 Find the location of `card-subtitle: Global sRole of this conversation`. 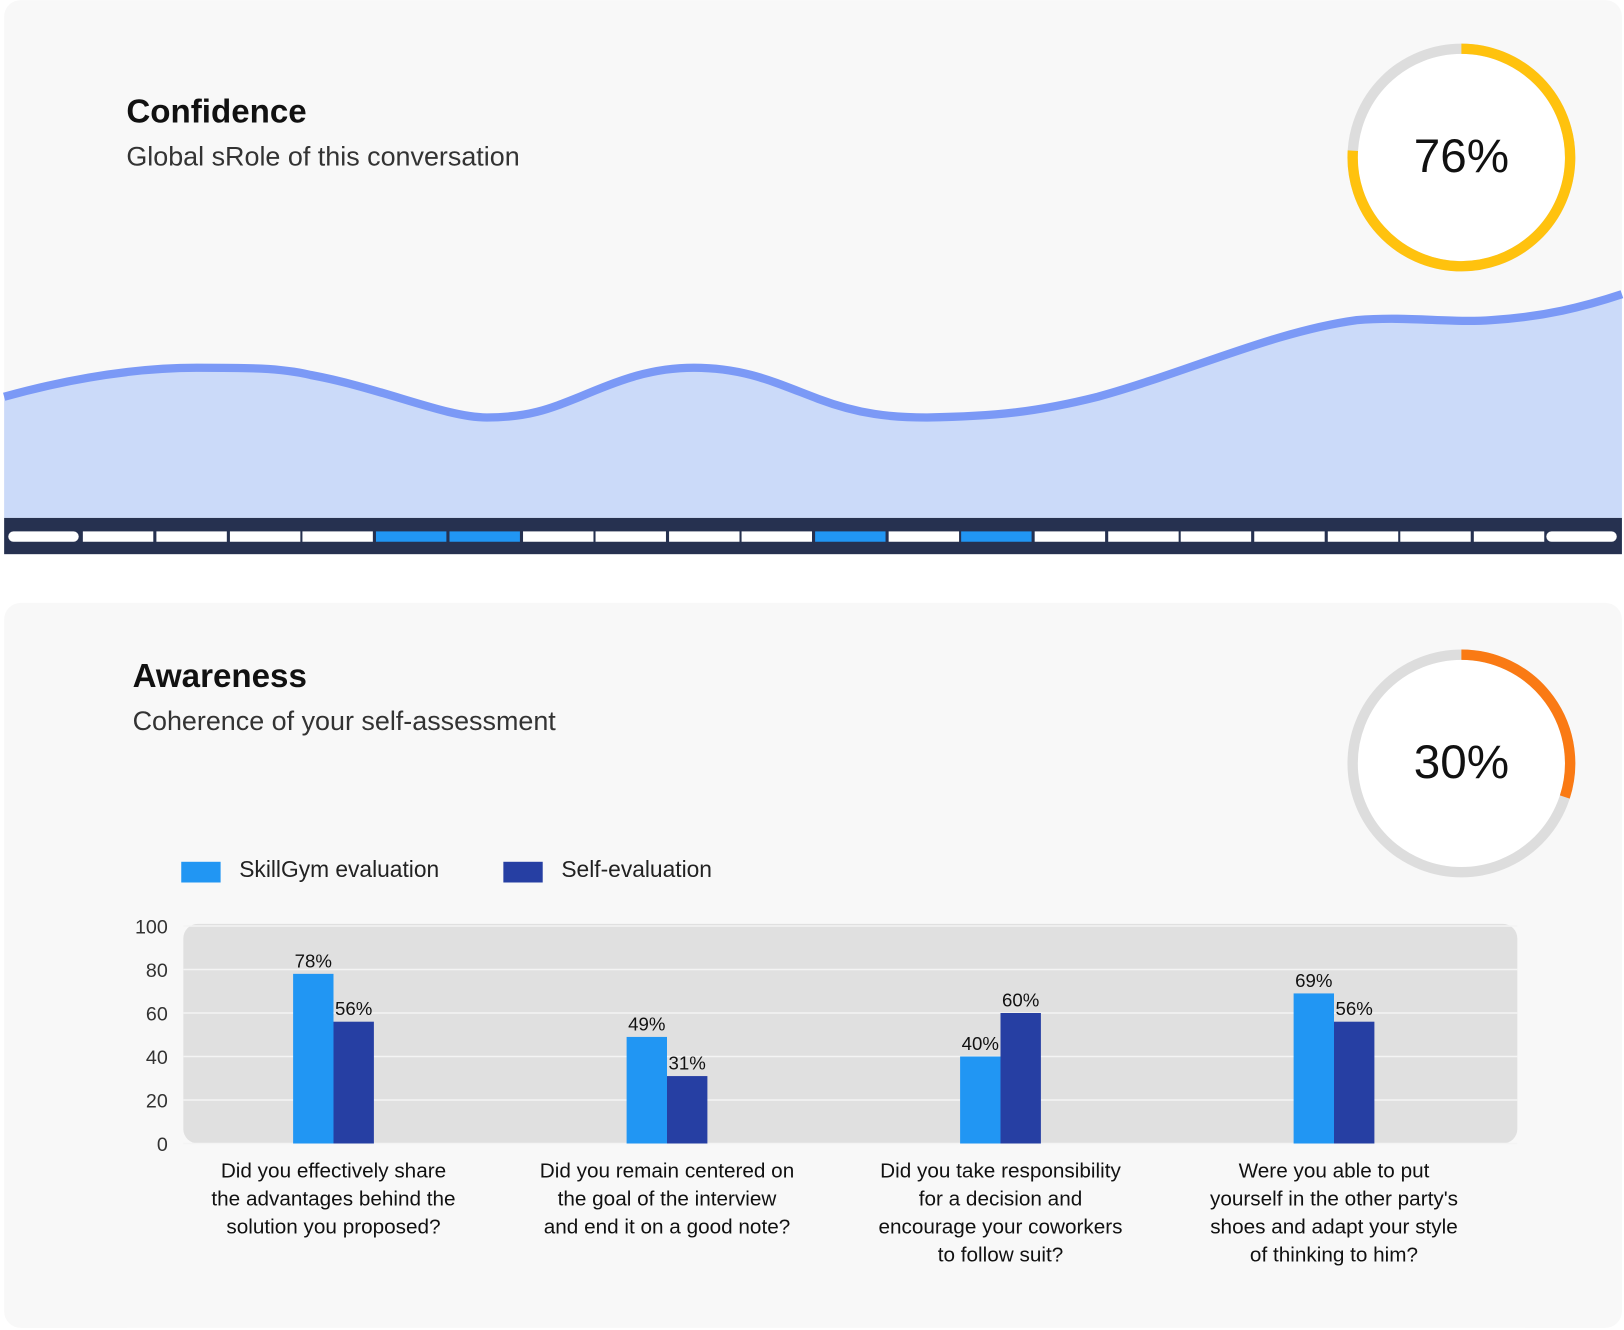

card-subtitle: Global sRole of this conversation is located at coordinates (322, 157).